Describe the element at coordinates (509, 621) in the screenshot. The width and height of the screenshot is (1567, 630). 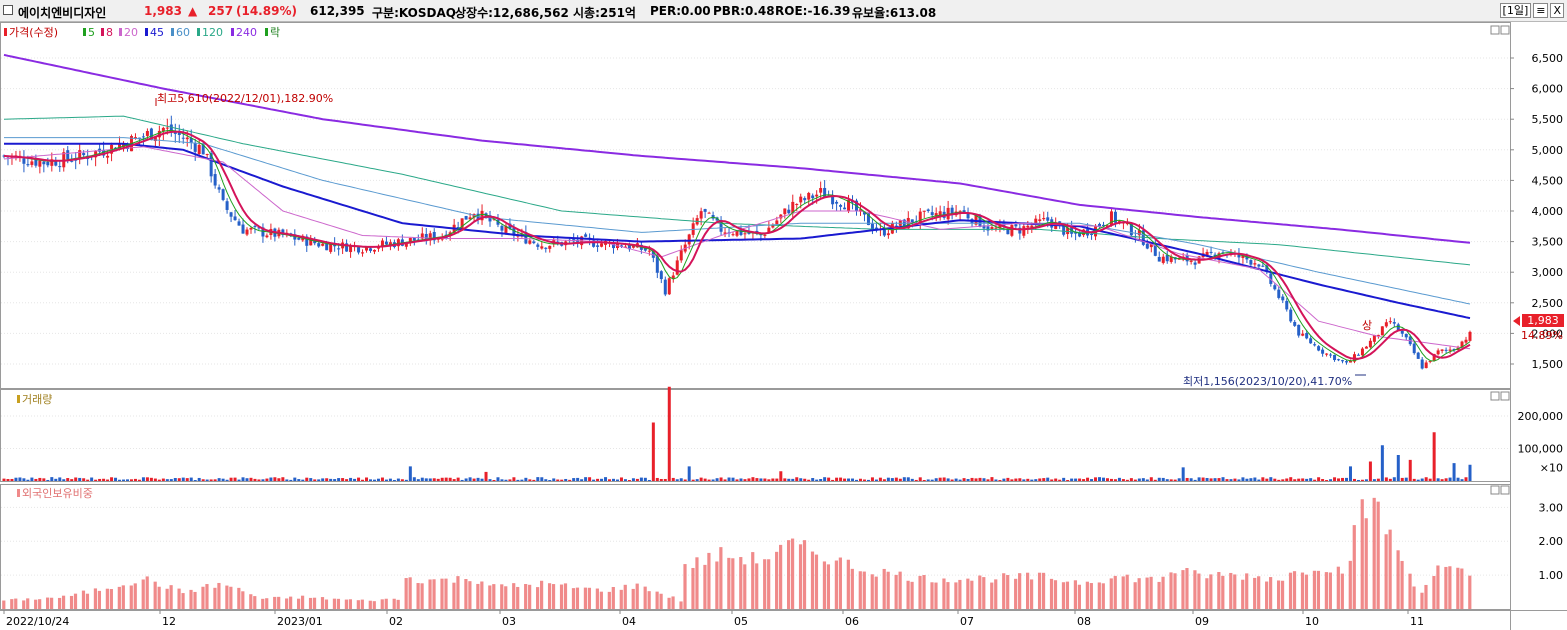
I see `x-tick: 03` at that location.